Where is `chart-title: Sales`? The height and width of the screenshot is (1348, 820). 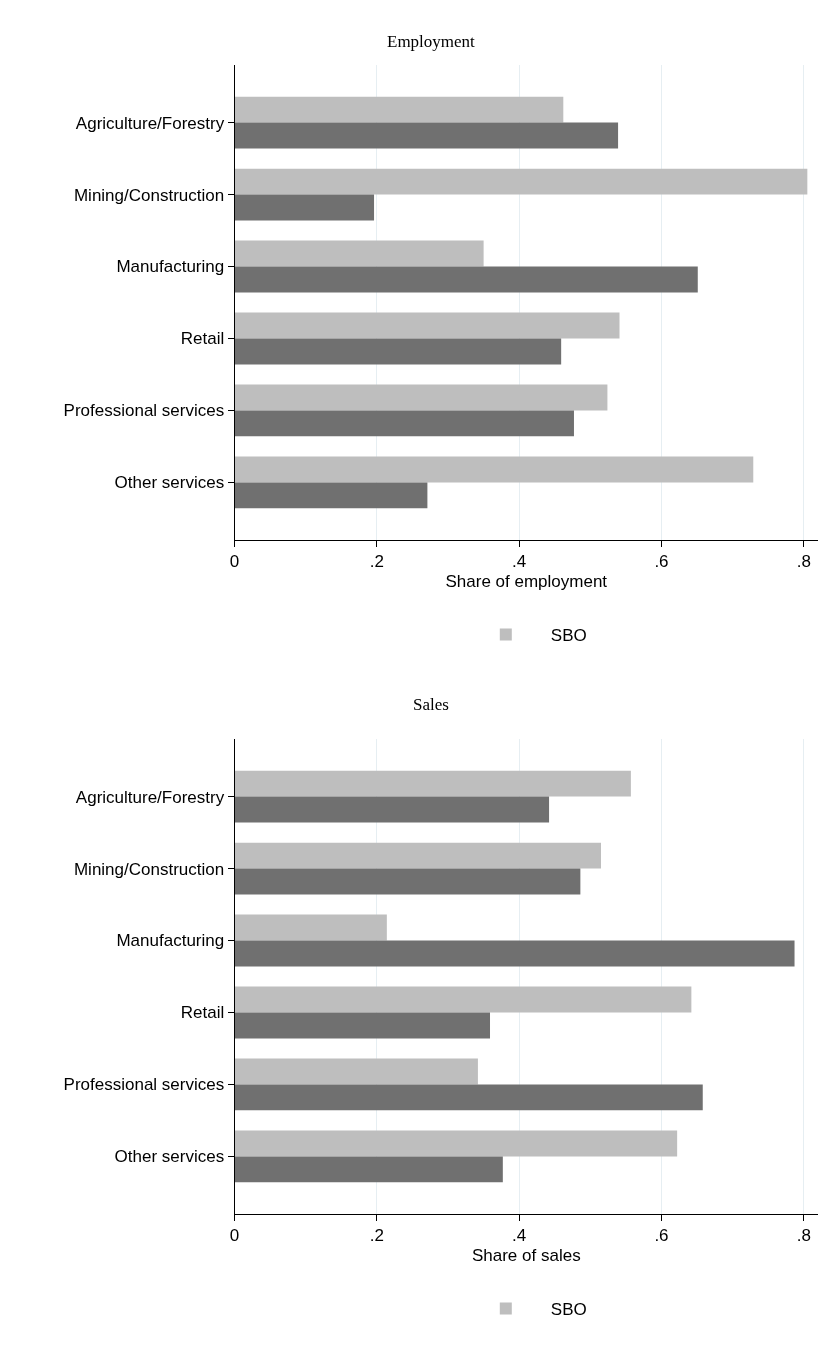
chart-title: Sales is located at coordinates (431, 704).